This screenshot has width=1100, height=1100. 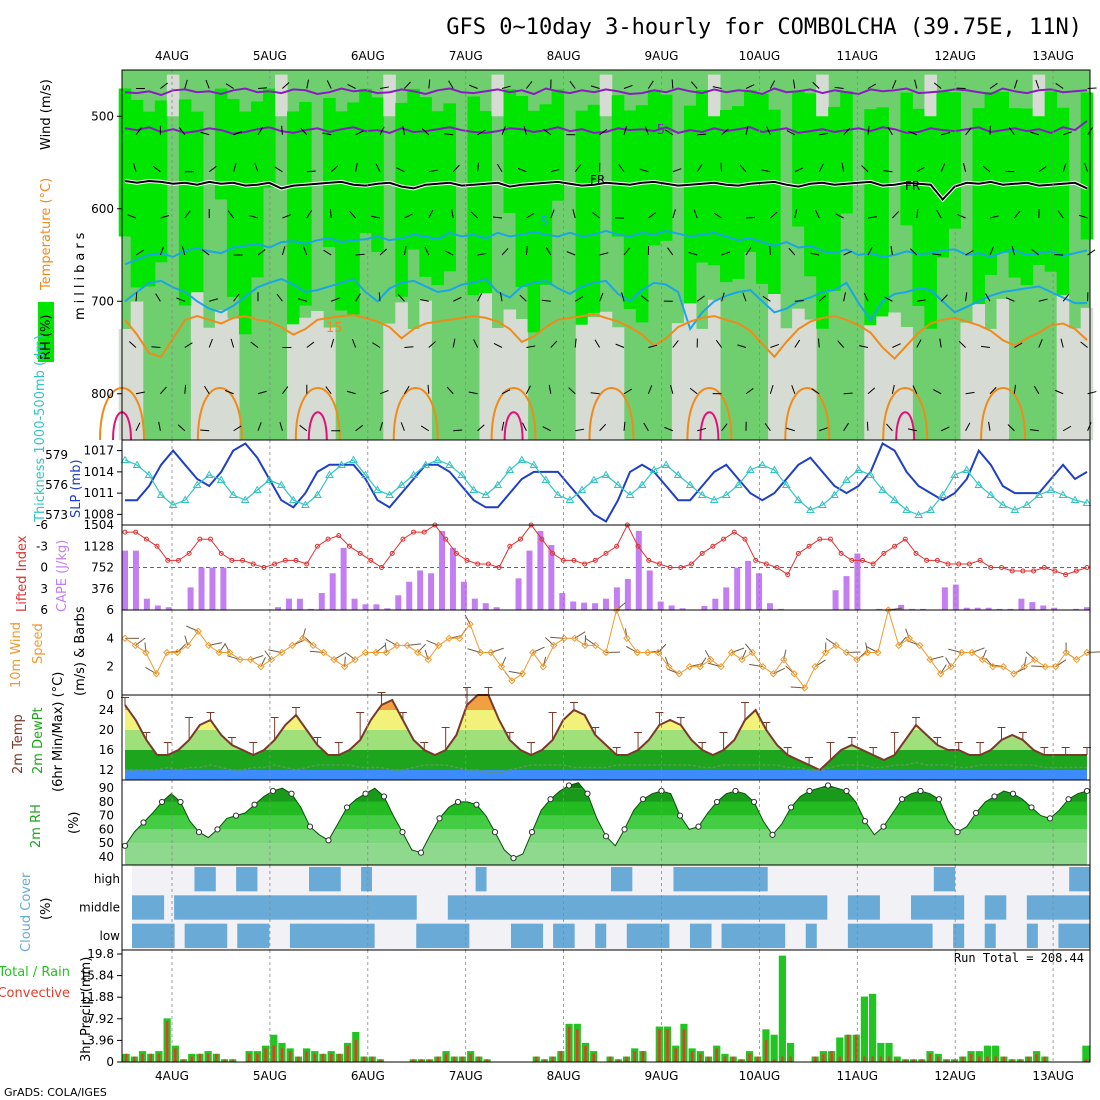 What do you see at coordinates (606, 854) in the screenshot?
I see `rh-band` at bounding box center [606, 854].